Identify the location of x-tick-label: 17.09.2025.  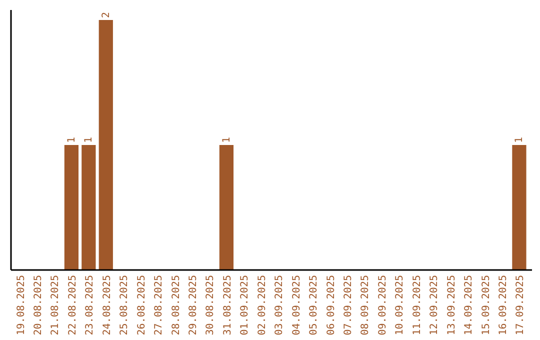
(520, 305).